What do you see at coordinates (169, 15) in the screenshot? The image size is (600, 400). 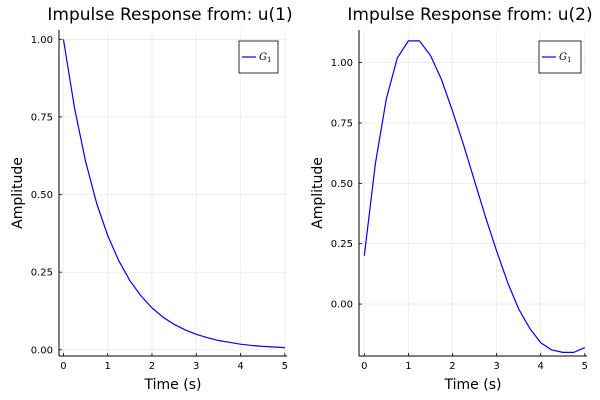 I see `chart-title: Impulse Response from: u(1)` at bounding box center [169, 15].